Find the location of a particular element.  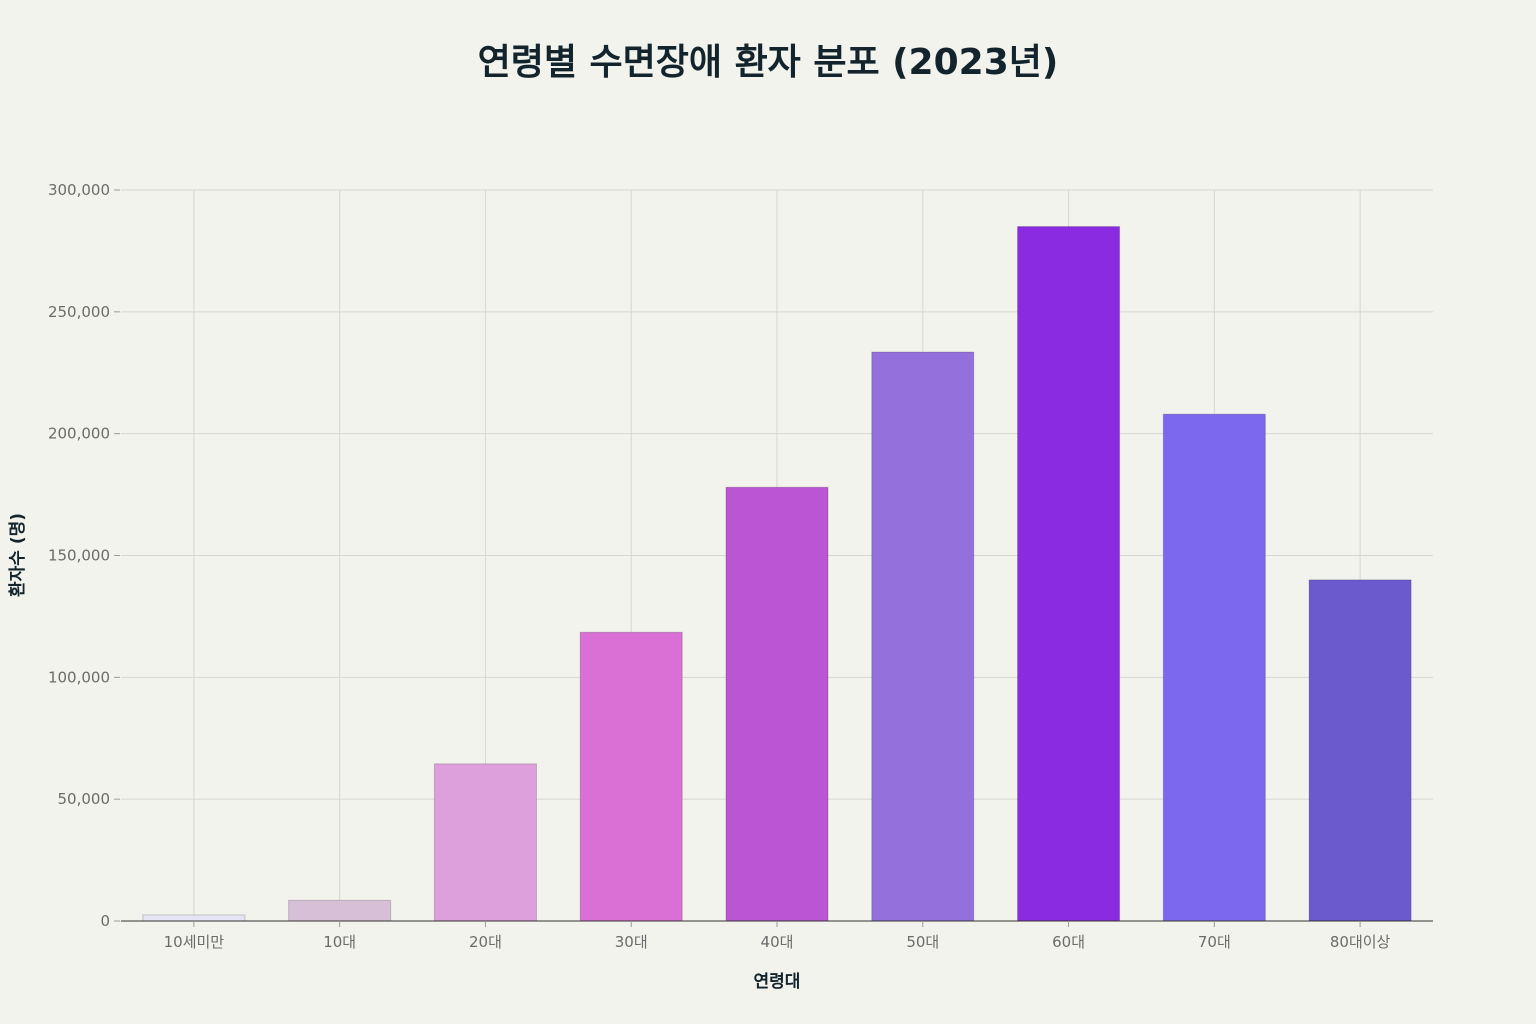

y-tick-label: 300,000 is located at coordinates (79, 190).